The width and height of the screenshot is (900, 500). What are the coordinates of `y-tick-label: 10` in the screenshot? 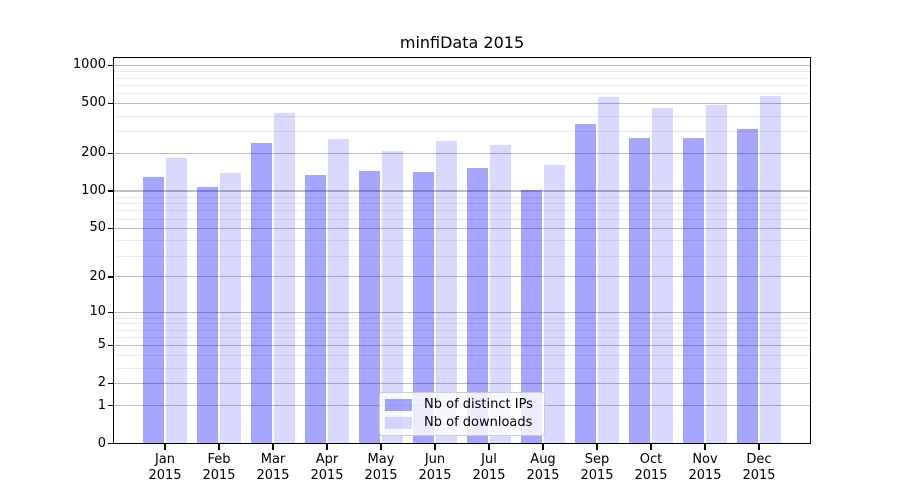 It's located at (97, 312).